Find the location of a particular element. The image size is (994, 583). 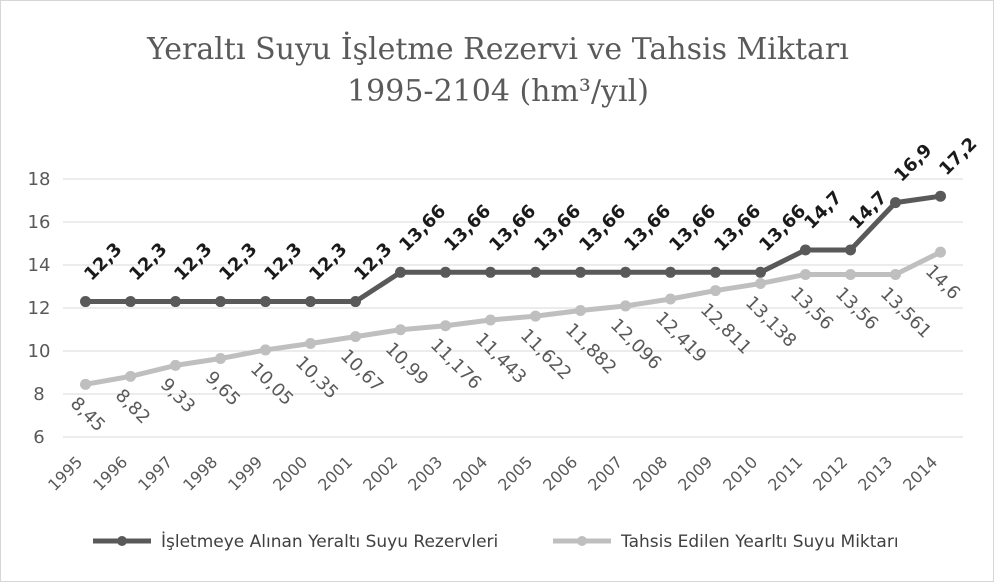

x-tick-label: 2009 is located at coordinates (695, 473).